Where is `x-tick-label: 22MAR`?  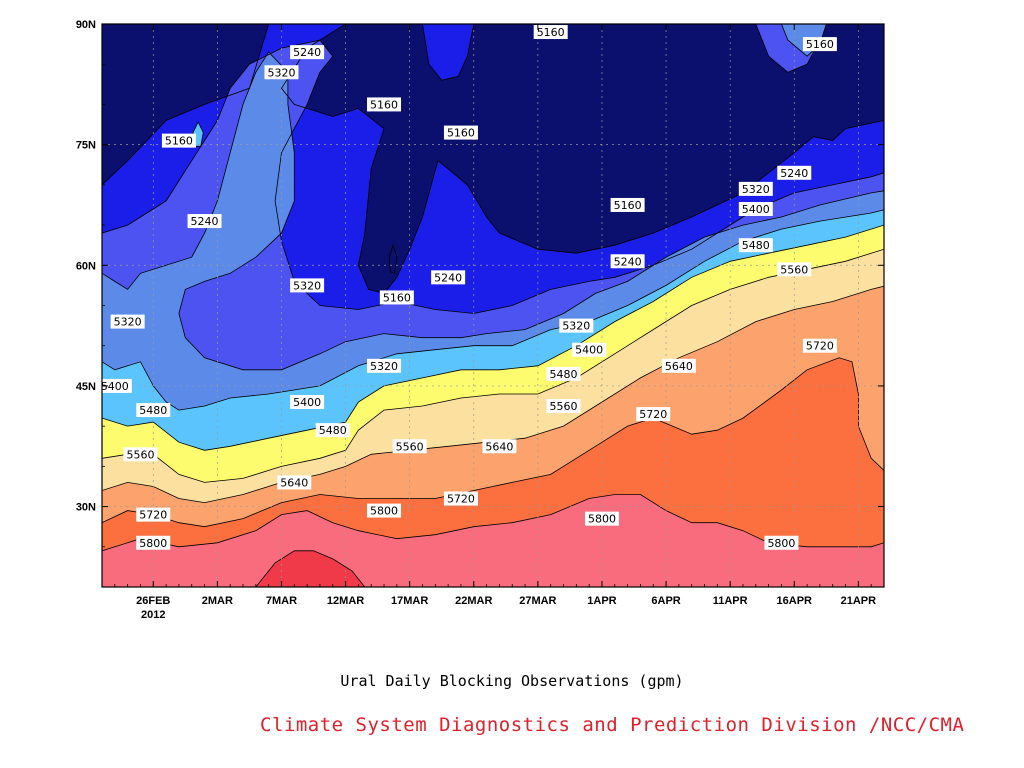 x-tick-label: 22MAR is located at coordinates (473, 601).